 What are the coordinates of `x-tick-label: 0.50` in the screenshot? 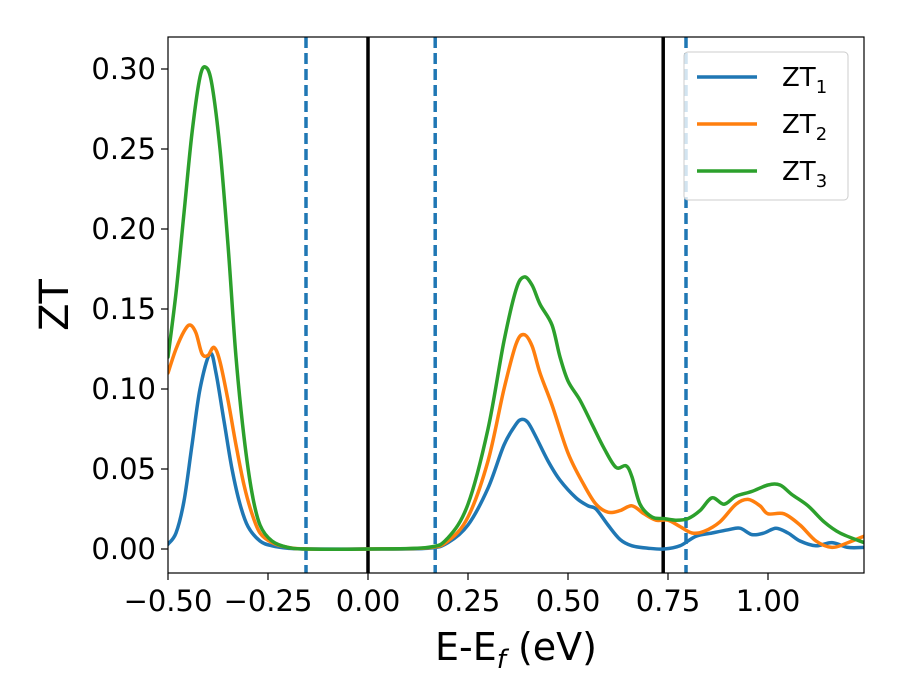 It's located at (568, 601).